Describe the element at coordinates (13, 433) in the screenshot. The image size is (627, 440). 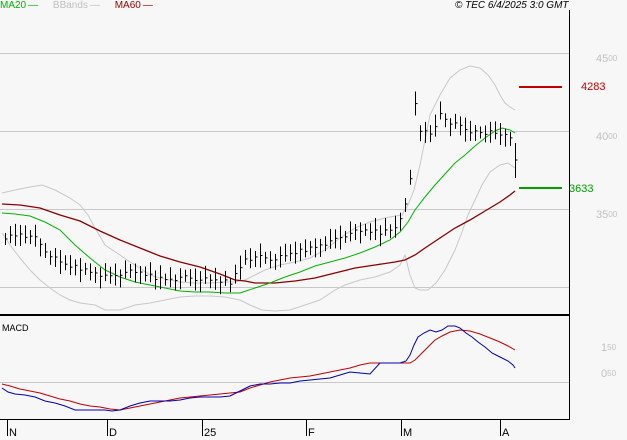
I see `x-label-nov: N` at that location.